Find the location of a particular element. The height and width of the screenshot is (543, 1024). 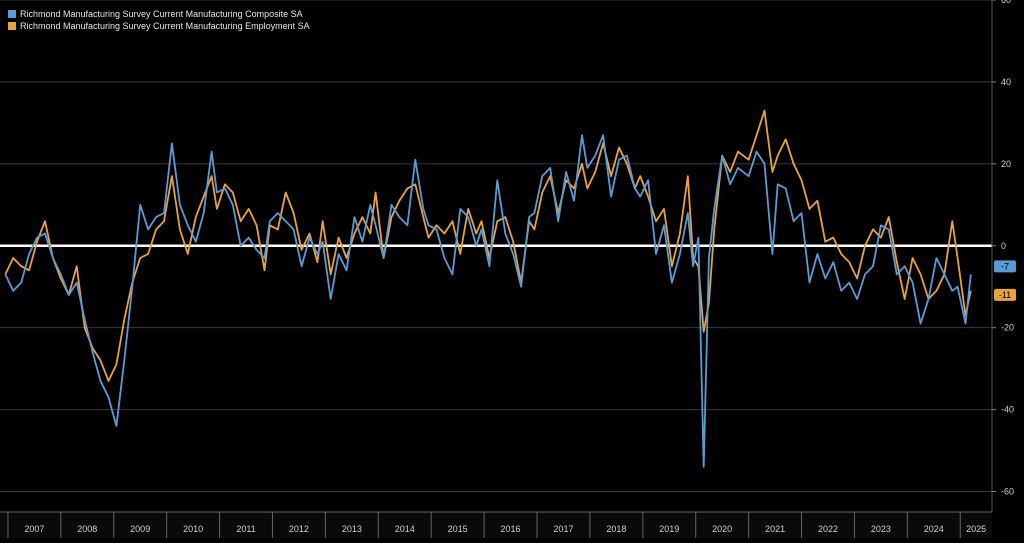

last-value-badge-composite is located at coordinates (1005, 266).